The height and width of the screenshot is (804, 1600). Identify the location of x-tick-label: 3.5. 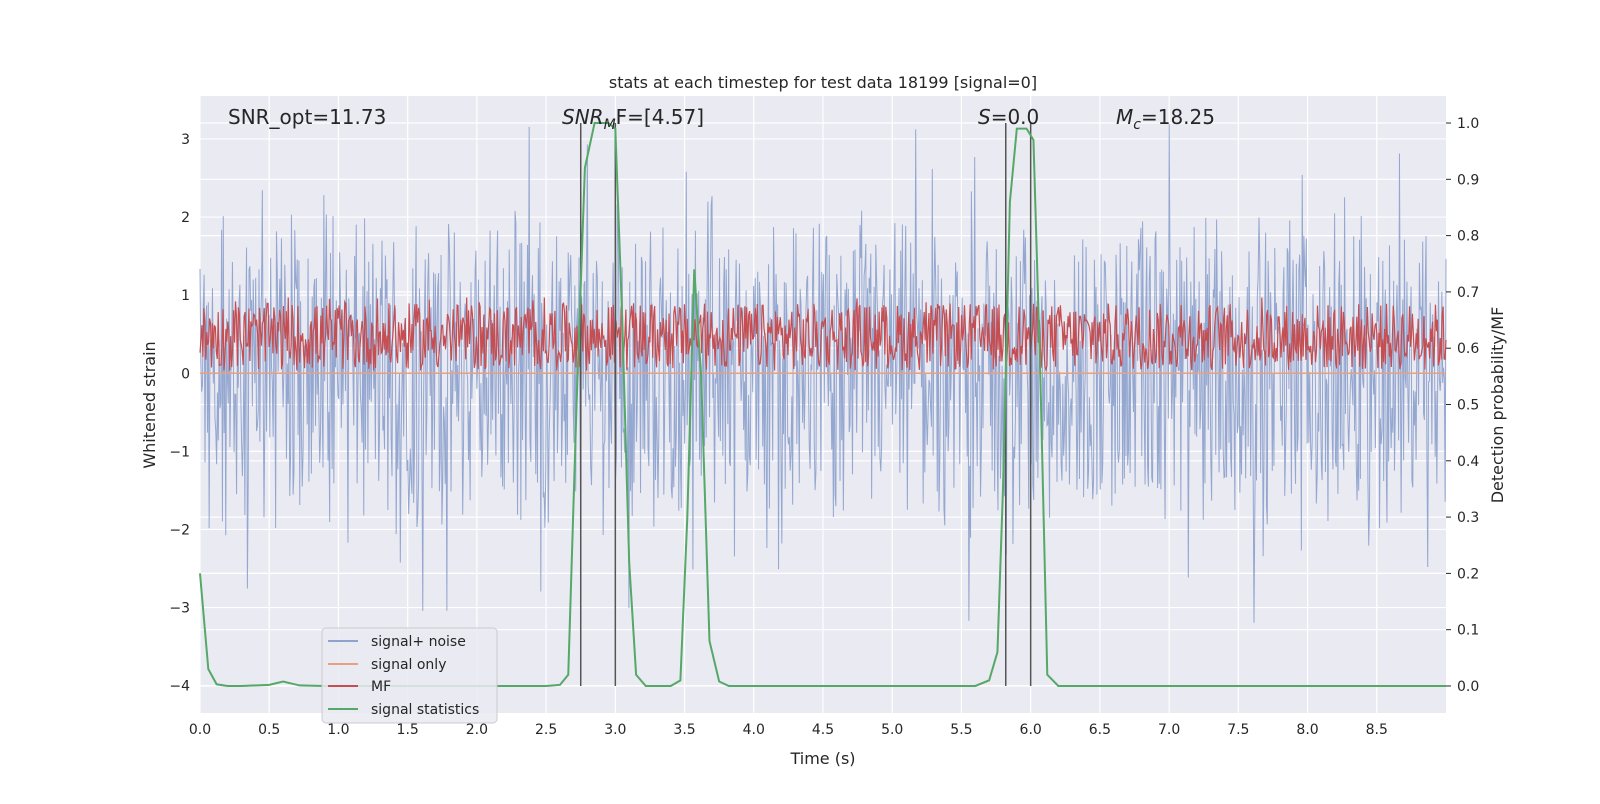
(684, 730).